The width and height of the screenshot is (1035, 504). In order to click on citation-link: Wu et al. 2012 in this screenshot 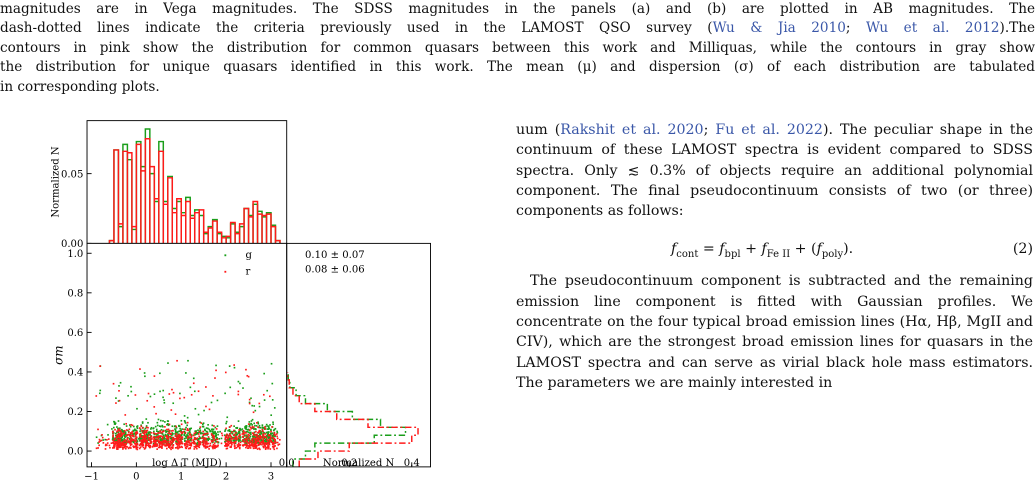, I will do `click(932, 28)`.